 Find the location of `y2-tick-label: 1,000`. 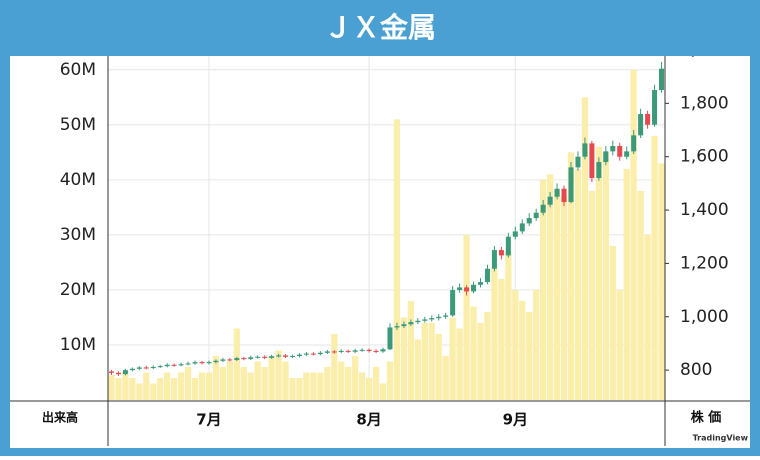

y2-tick-label: 1,000 is located at coordinates (704, 317).